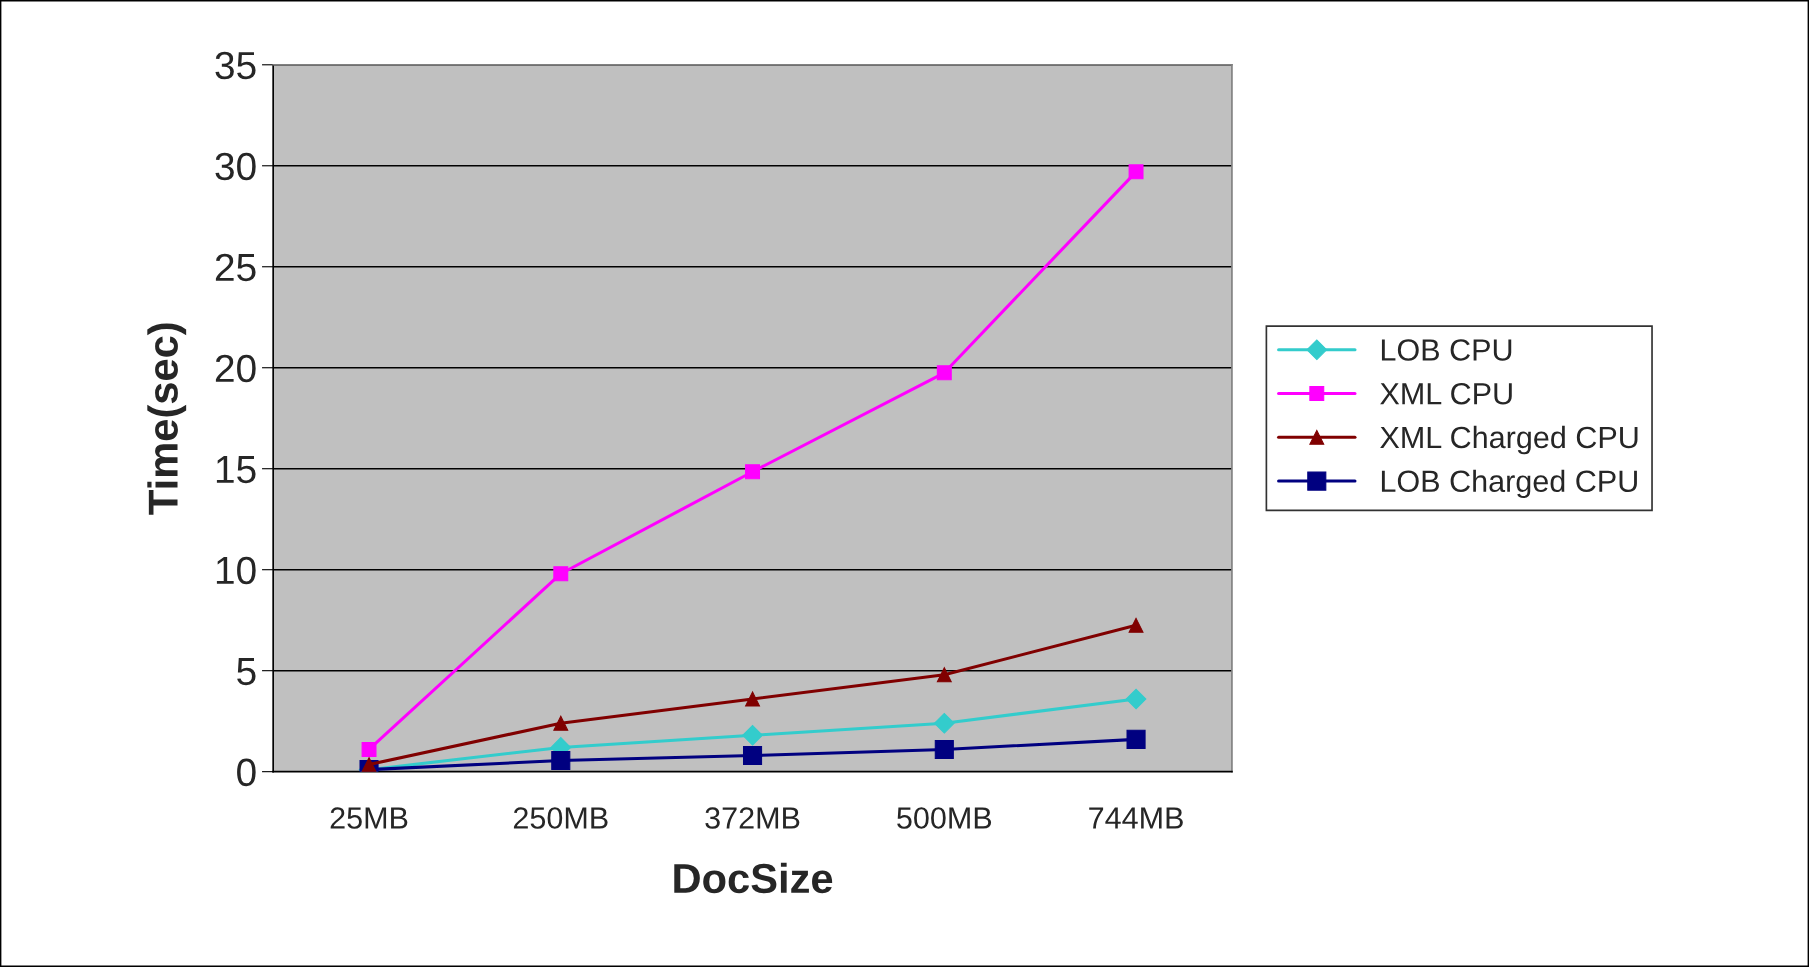 The width and height of the screenshot is (1809, 967). I want to click on y-tick-label: 15, so click(236, 470).